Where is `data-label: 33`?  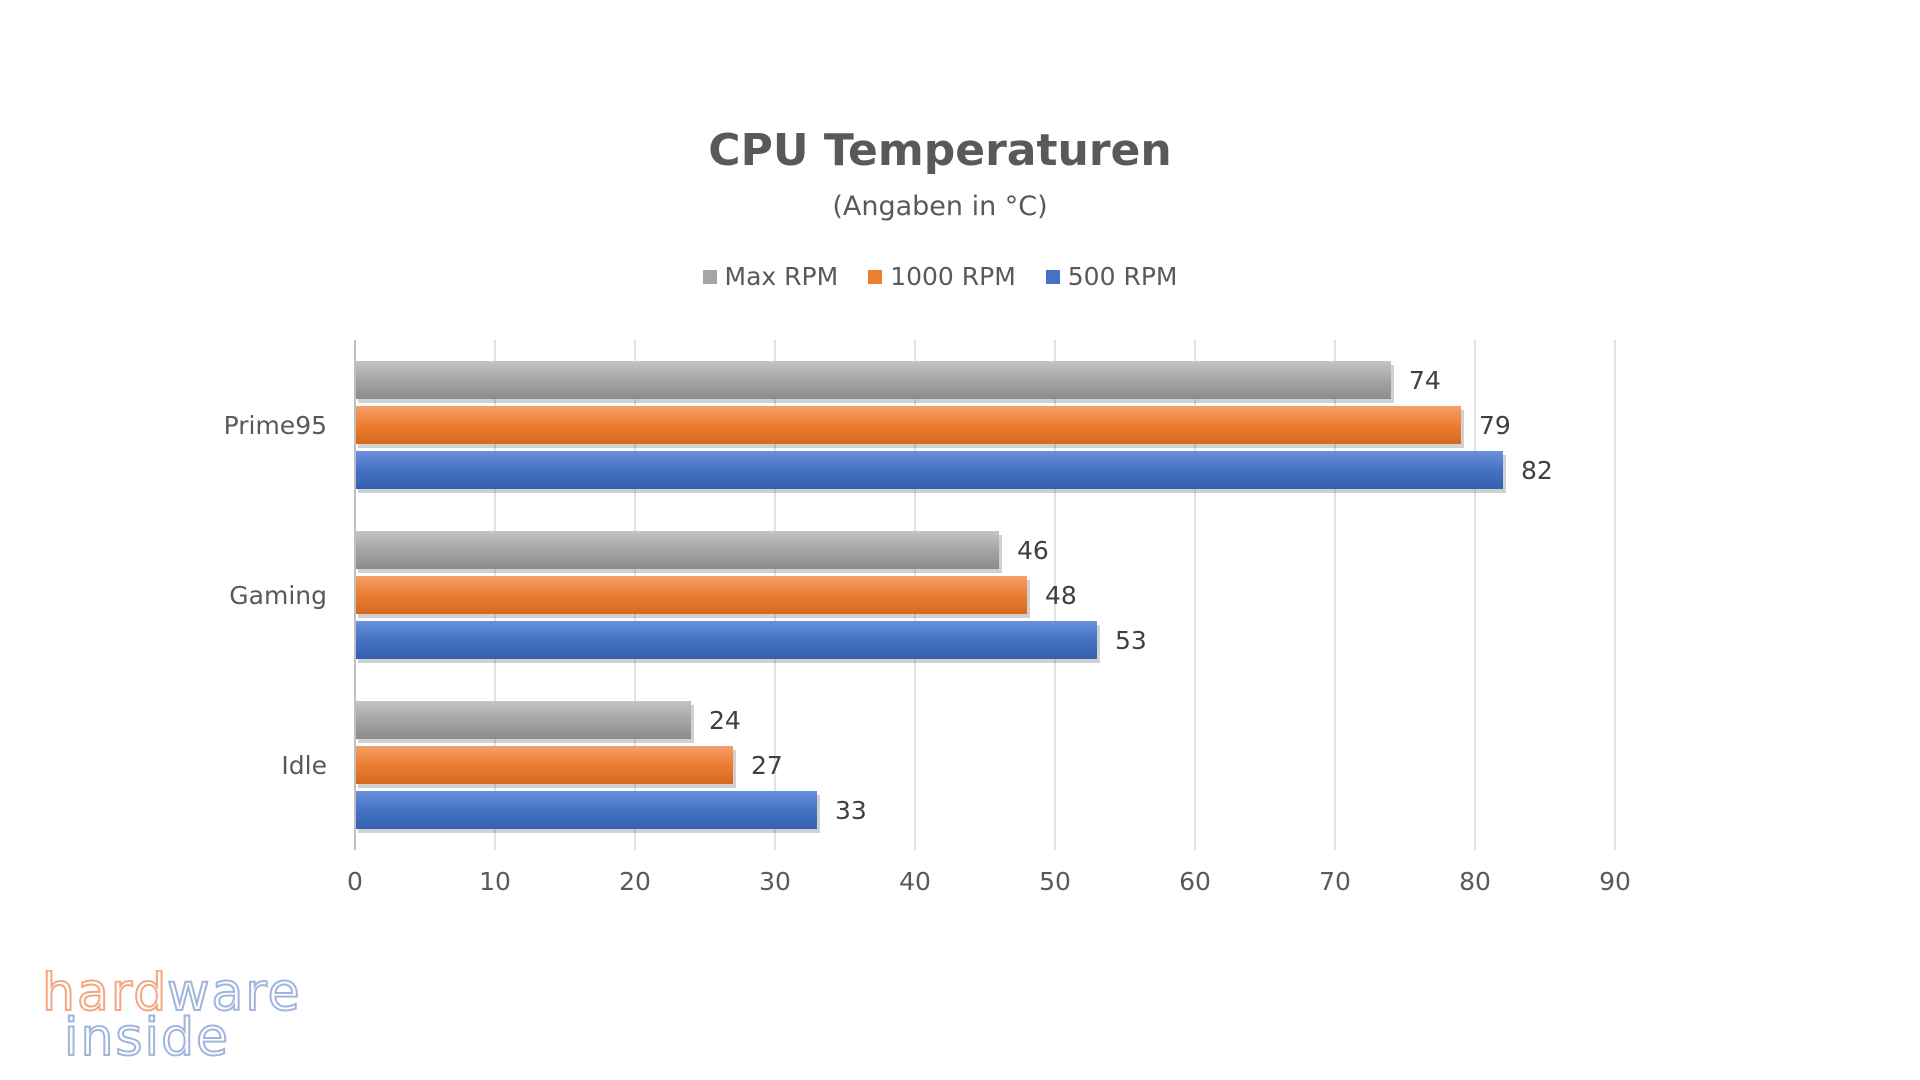 data-label: 33 is located at coordinates (851, 810).